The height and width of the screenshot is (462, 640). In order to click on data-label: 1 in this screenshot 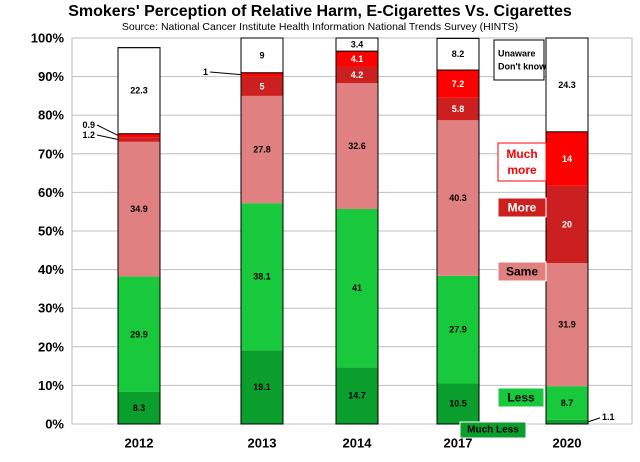, I will do `click(205, 72)`.